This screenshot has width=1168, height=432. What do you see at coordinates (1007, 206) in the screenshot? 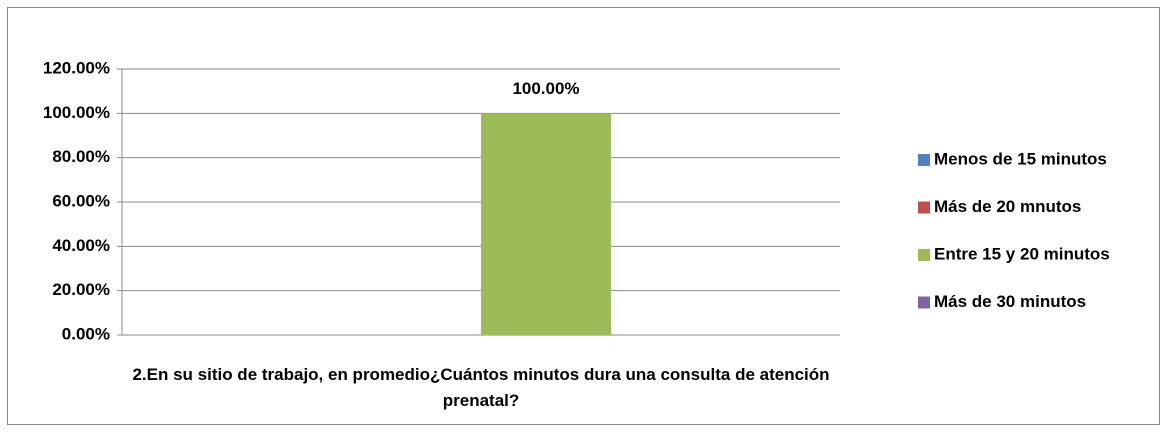
I see `legend-label: Más de 20 mnutos` at bounding box center [1007, 206].